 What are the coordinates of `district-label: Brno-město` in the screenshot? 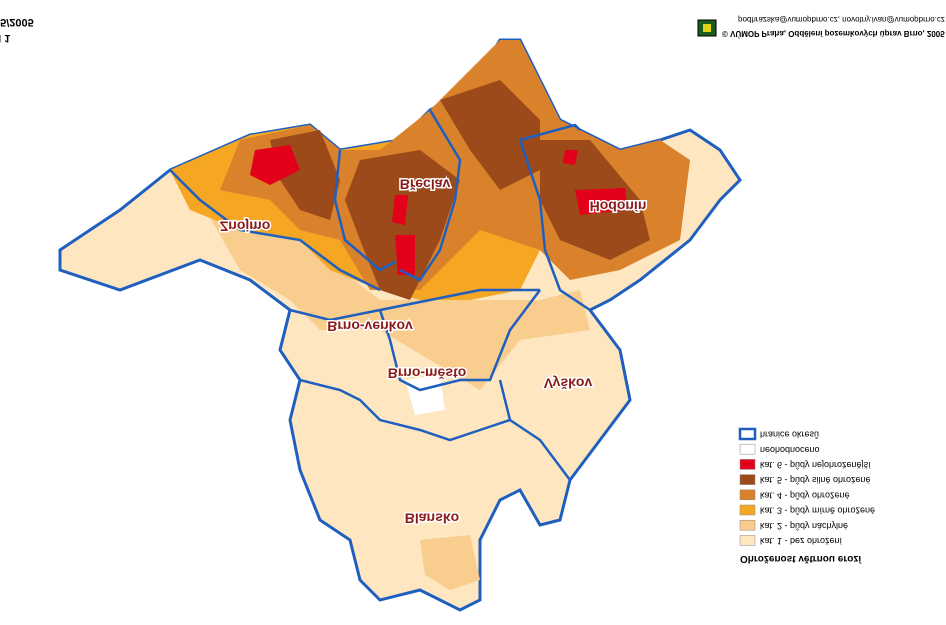 It's located at (427, 373).